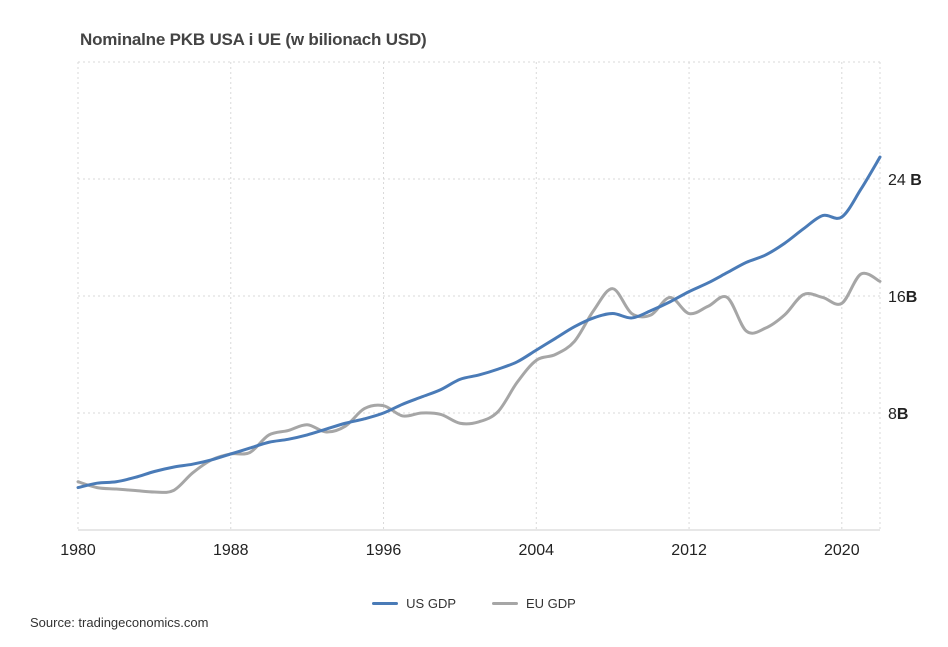  What do you see at coordinates (474, 603) in the screenshot?
I see `legend: US GDP EU GDP` at bounding box center [474, 603].